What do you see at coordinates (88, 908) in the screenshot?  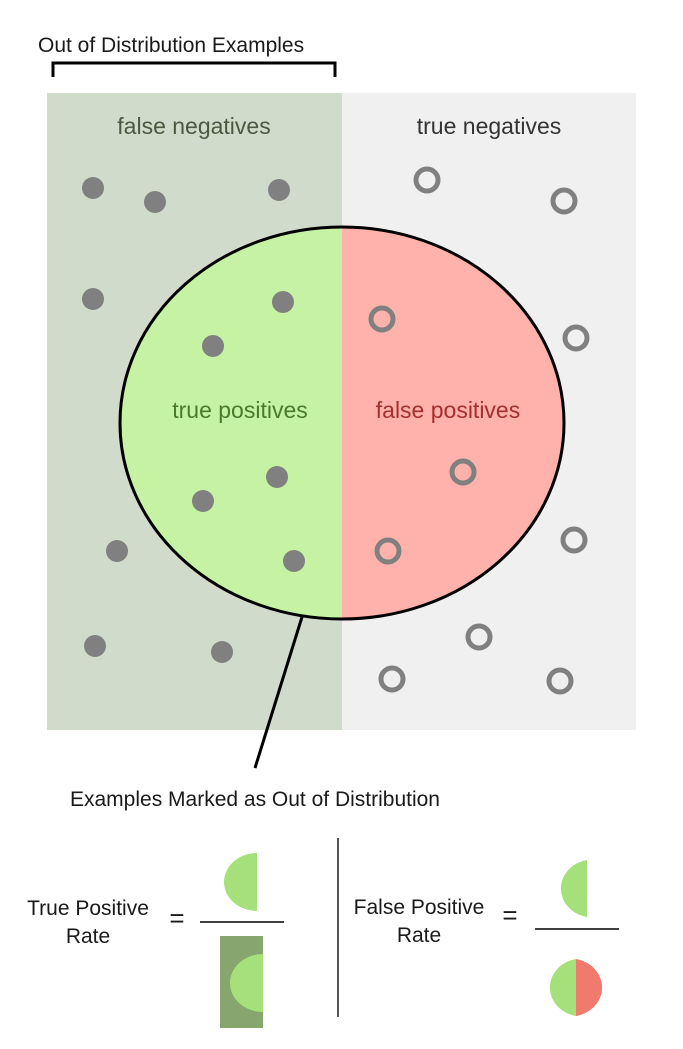 I see `tpr-label-line1: True Positive` at bounding box center [88, 908].